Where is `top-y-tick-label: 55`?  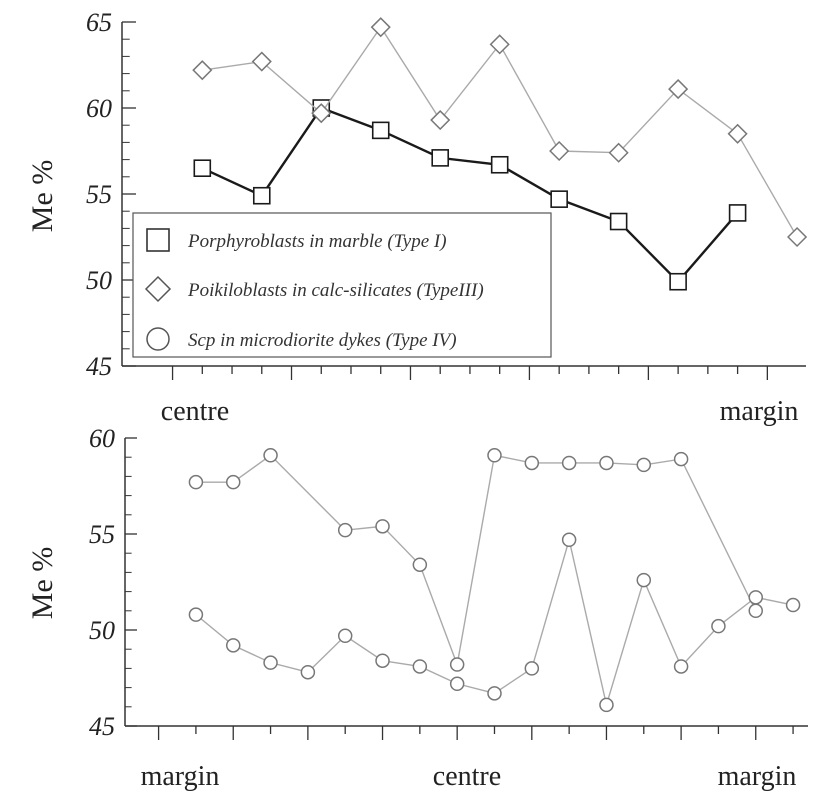 top-y-tick-label: 55 is located at coordinates (99, 194).